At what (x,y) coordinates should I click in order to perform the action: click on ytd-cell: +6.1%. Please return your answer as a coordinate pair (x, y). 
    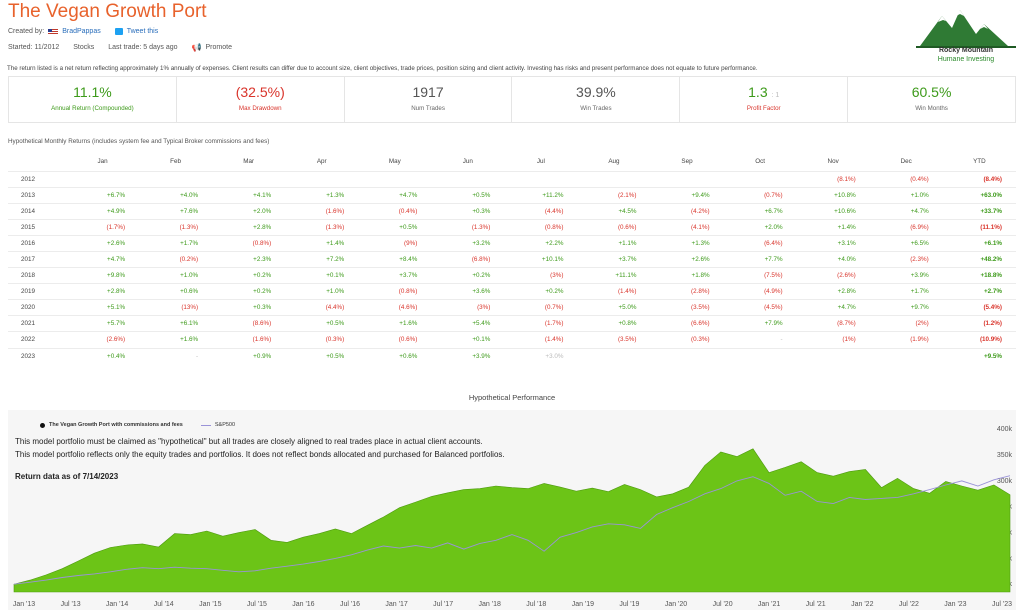
    Looking at the image, I should click on (979, 243).